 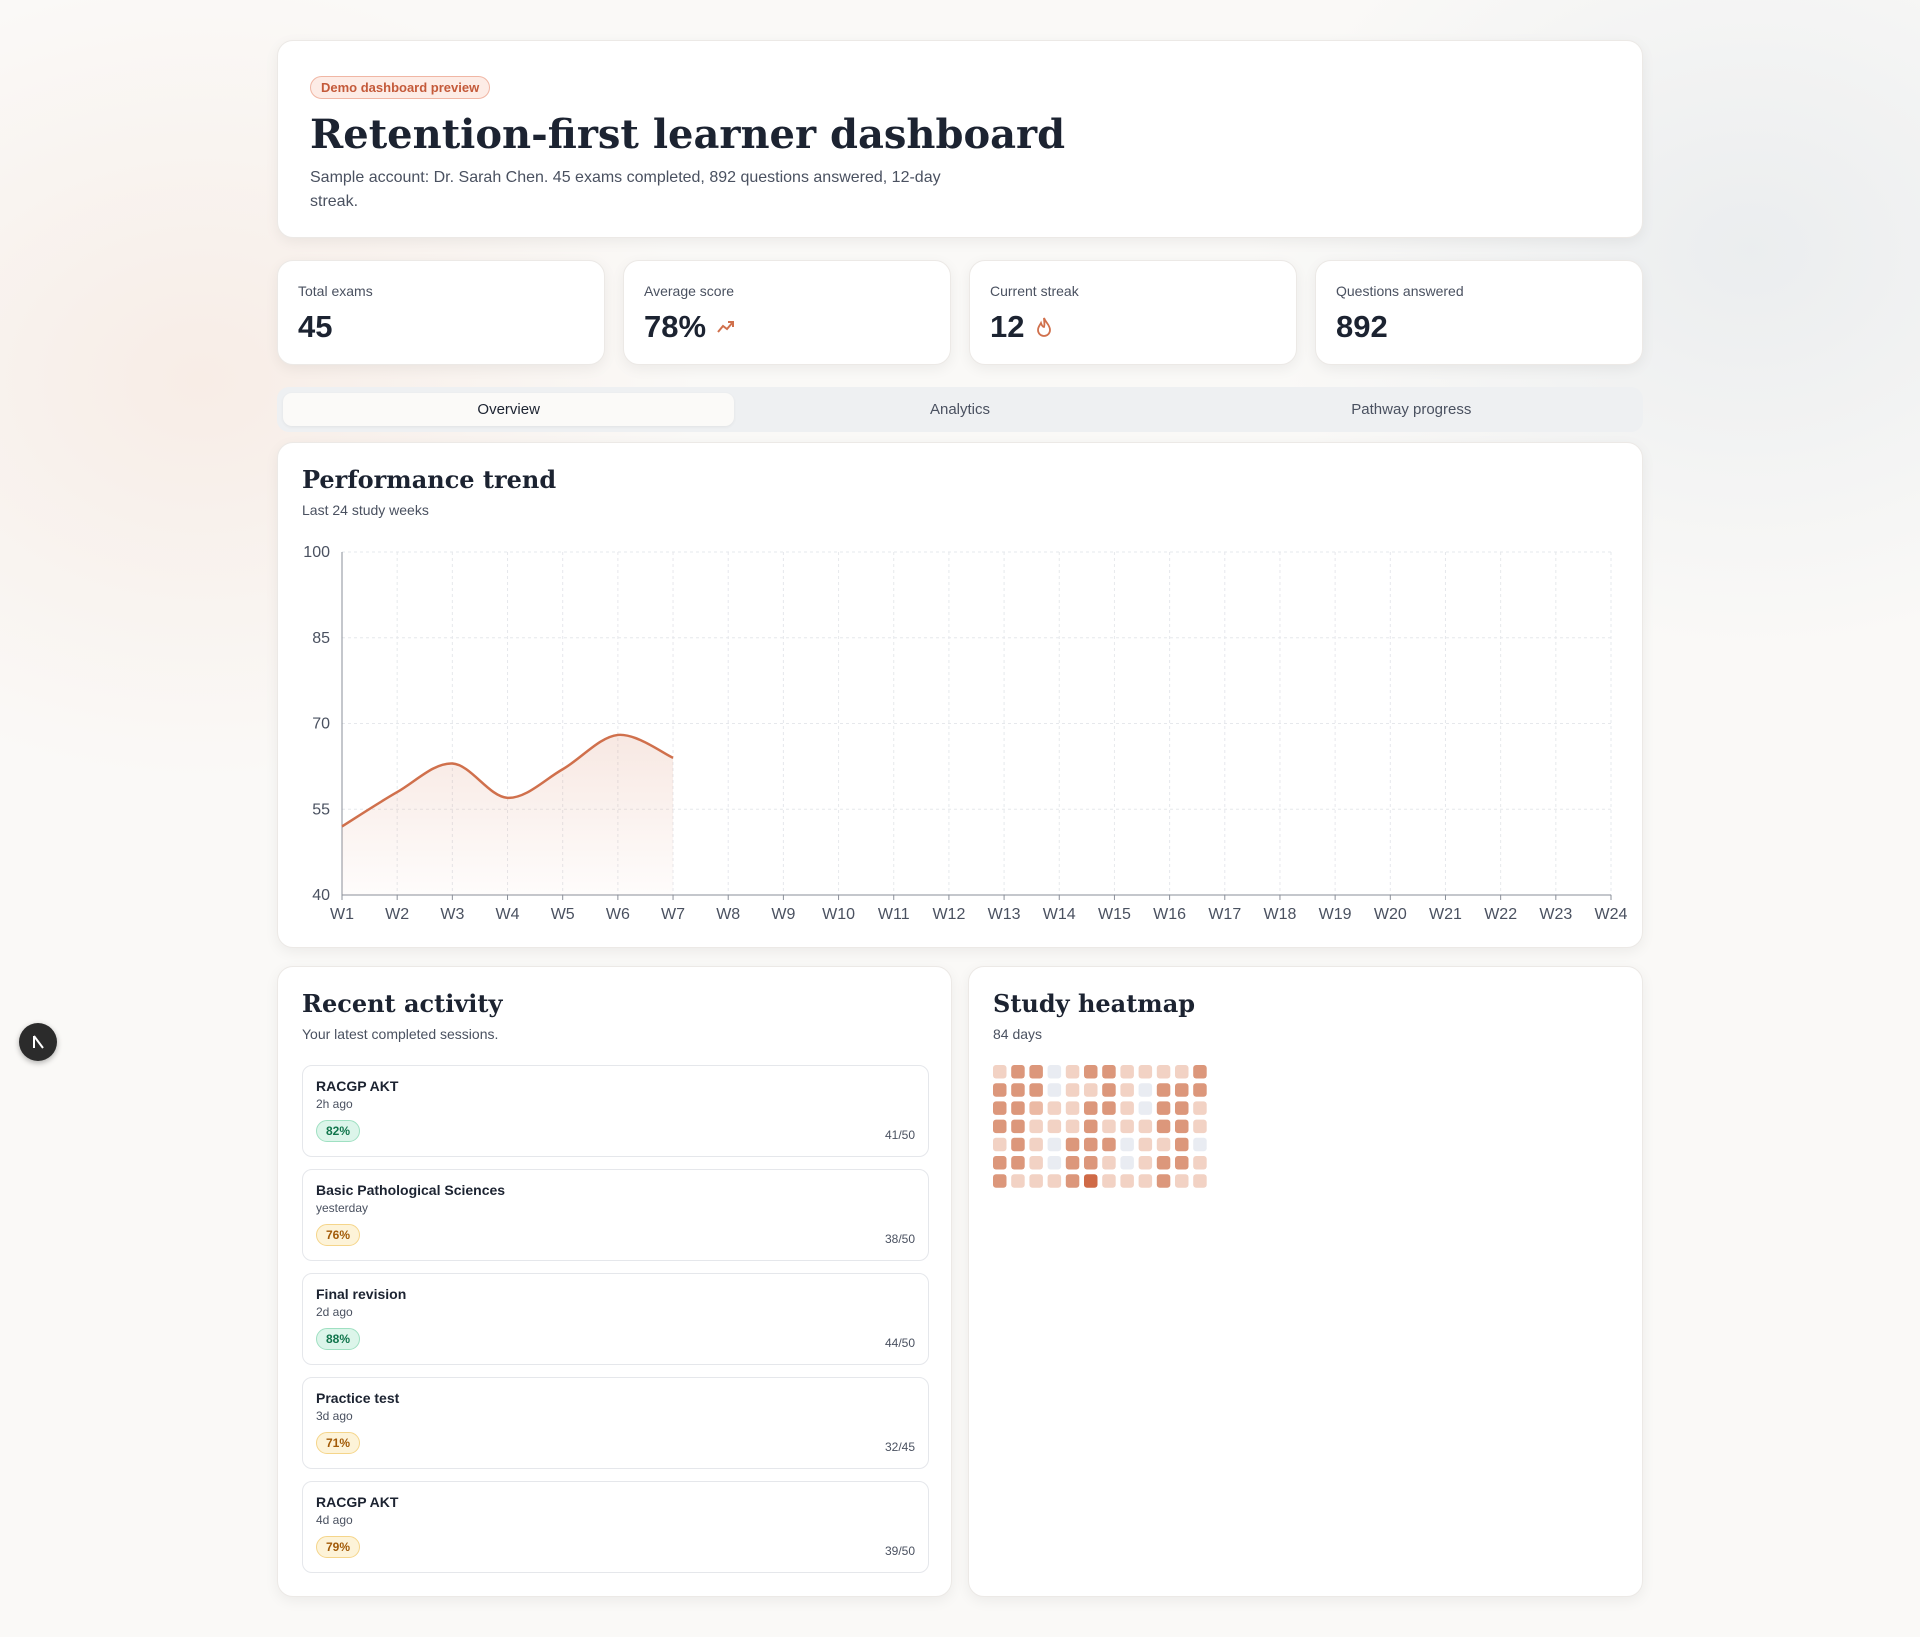 I want to click on stat-card: Total exams 45, so click(x=441, y=312).